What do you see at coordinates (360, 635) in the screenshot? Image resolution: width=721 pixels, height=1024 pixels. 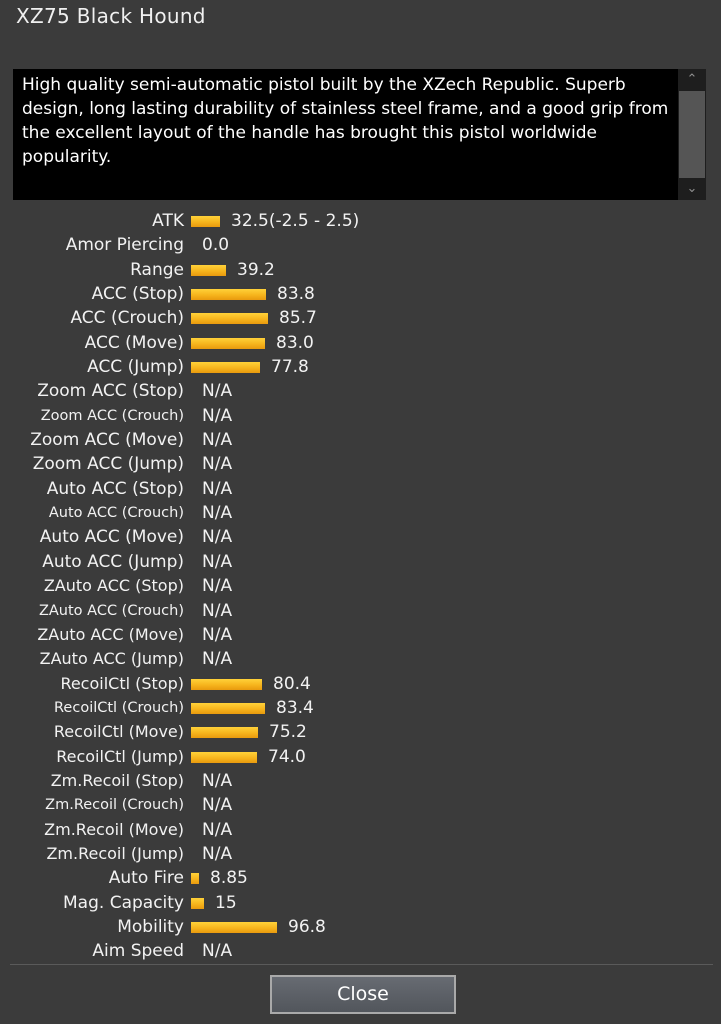 I see `stat-row: ZAuto ACC (Move) N/A` at bounding box center [360, 635].